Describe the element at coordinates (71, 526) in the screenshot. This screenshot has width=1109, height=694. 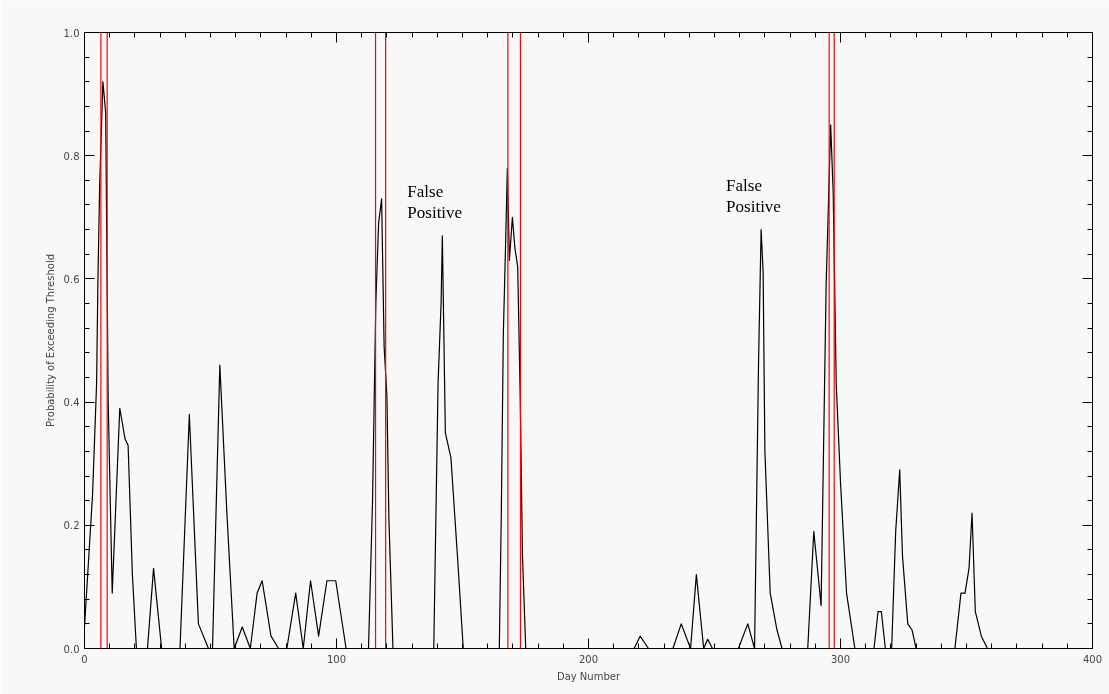
I see `y-tick-label: 0.2` at that location.